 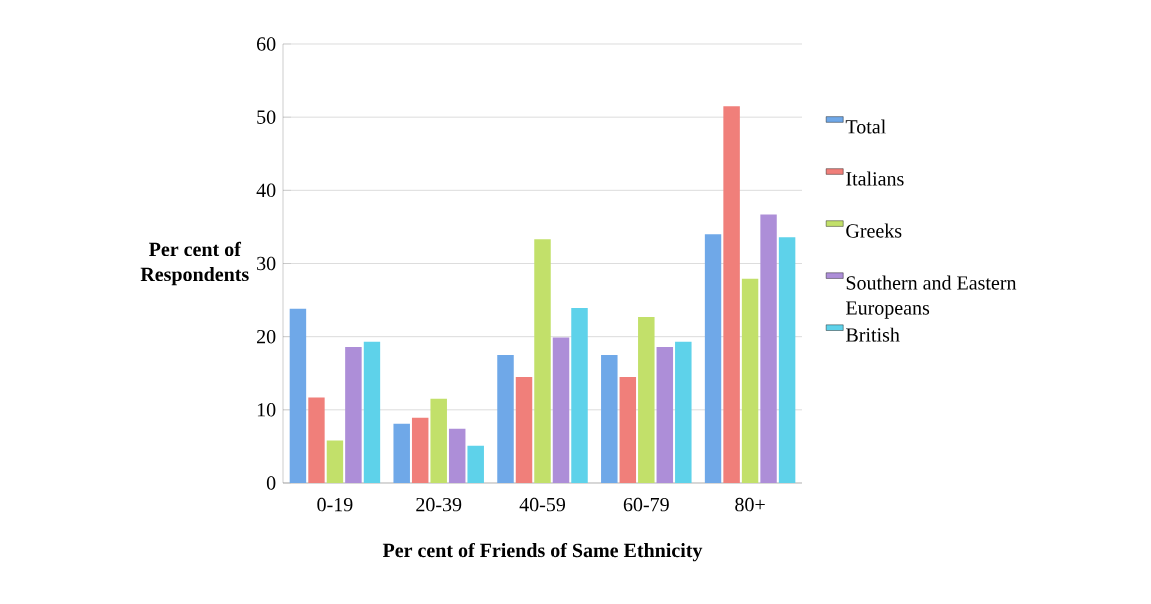 I want to click on x-tick-label: 60-79, so click(x=646, y=504).